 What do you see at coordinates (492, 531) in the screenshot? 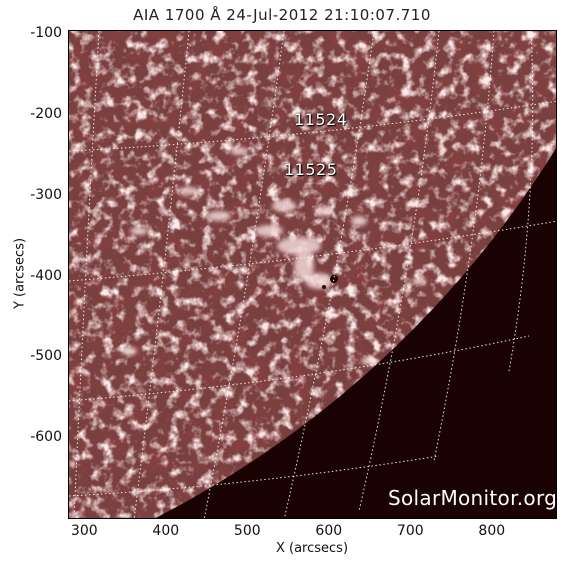
I see `x-tick-label: 800` at bounding box center [492, 531].